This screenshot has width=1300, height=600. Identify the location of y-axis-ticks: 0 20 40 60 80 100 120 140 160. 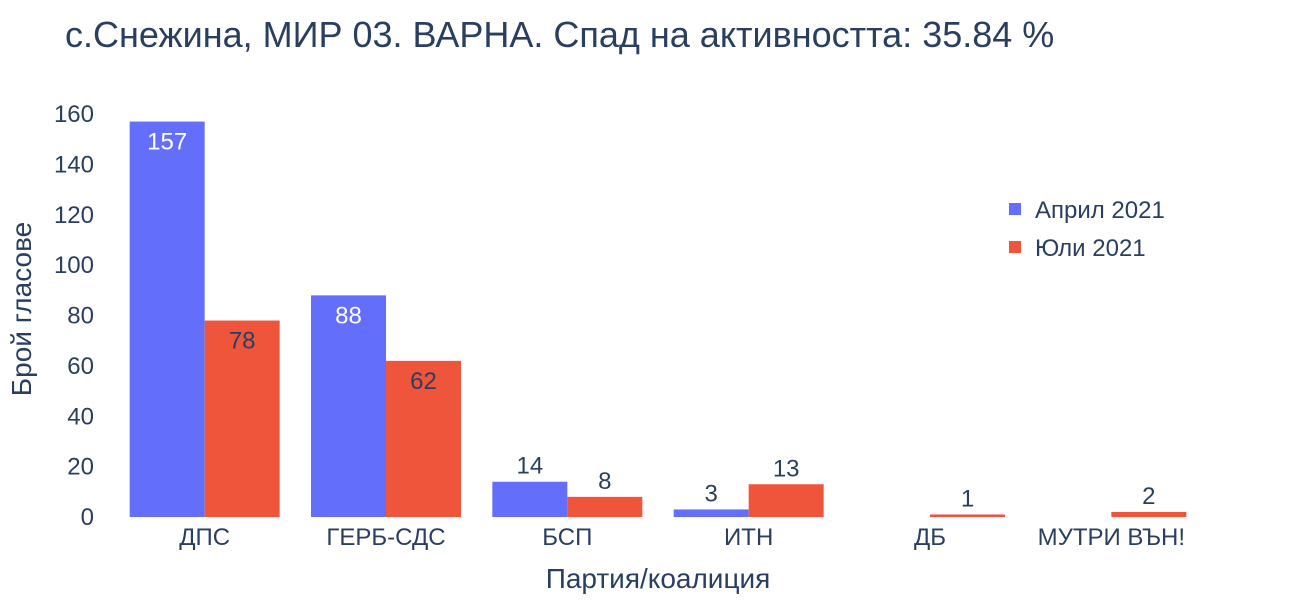
(74, 316).